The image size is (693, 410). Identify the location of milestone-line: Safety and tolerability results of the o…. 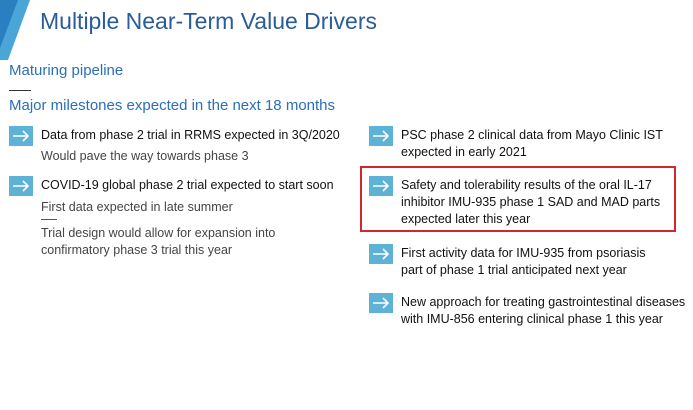
(526, 185).